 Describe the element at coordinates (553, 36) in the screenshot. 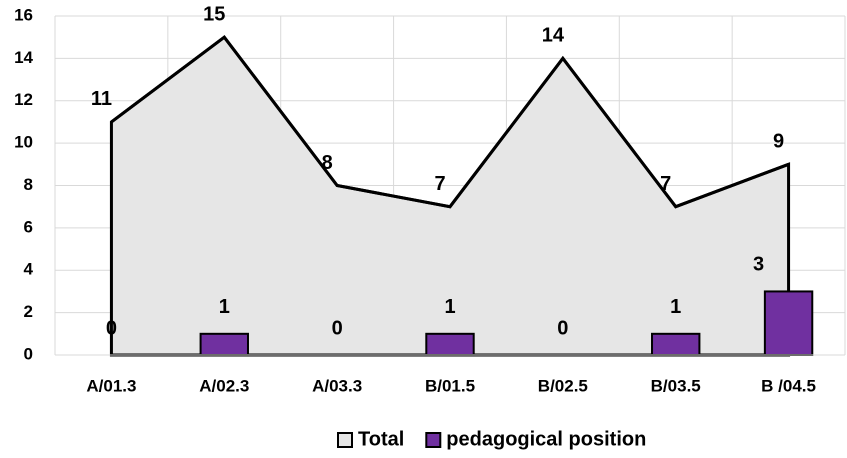

I see `data-label: 14` at that location.